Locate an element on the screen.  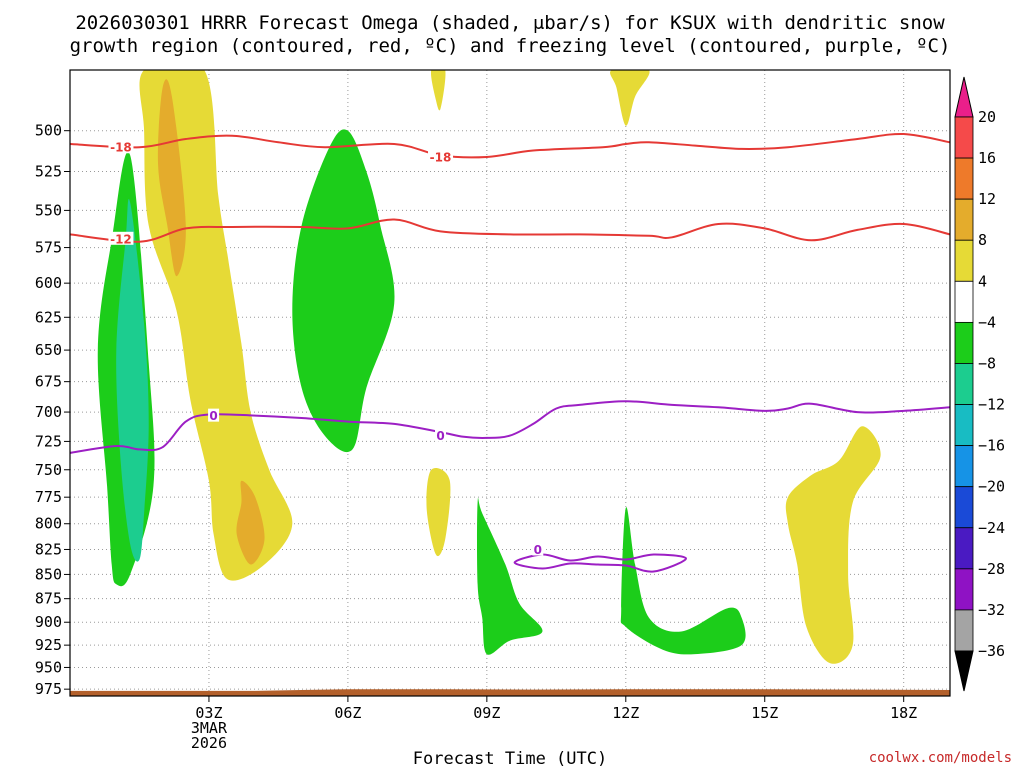
y-tick-label: 775 is located at coordinates (48, 497).